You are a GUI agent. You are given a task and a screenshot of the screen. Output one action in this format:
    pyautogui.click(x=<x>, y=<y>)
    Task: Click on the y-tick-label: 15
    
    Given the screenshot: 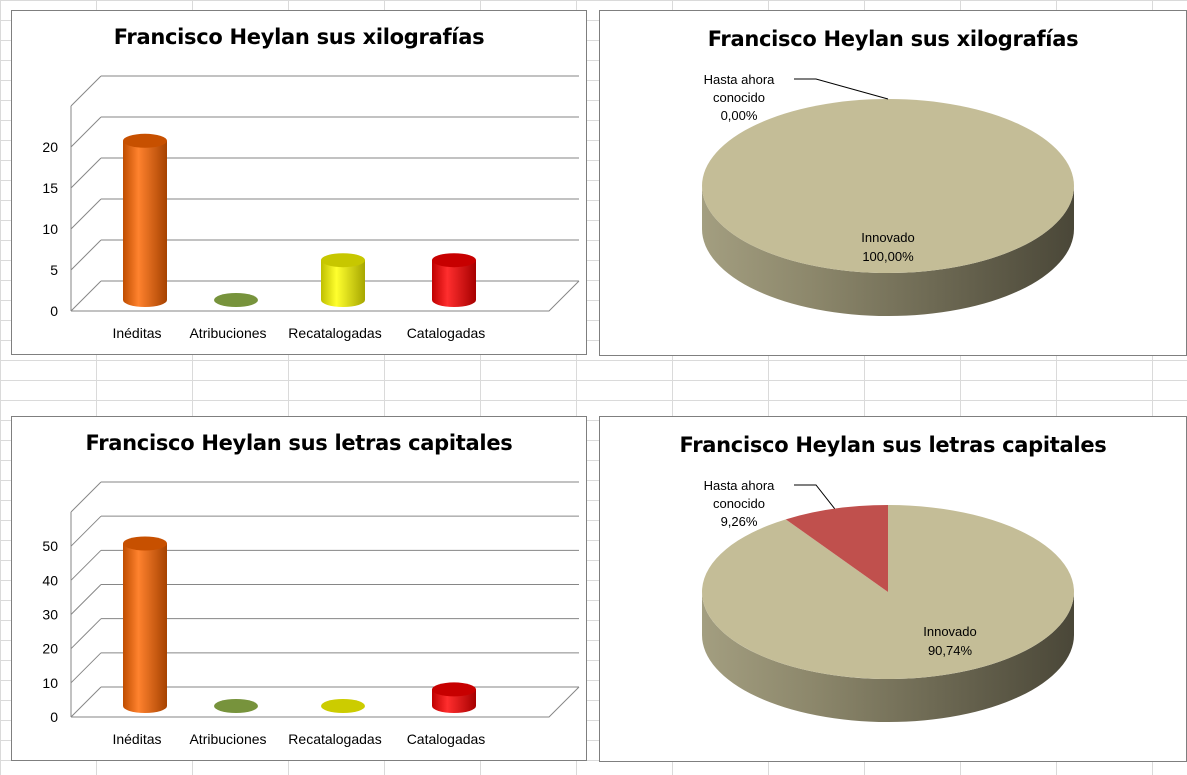 What is the action you would take?
    pyautogui.click(x=50, y=188)
    